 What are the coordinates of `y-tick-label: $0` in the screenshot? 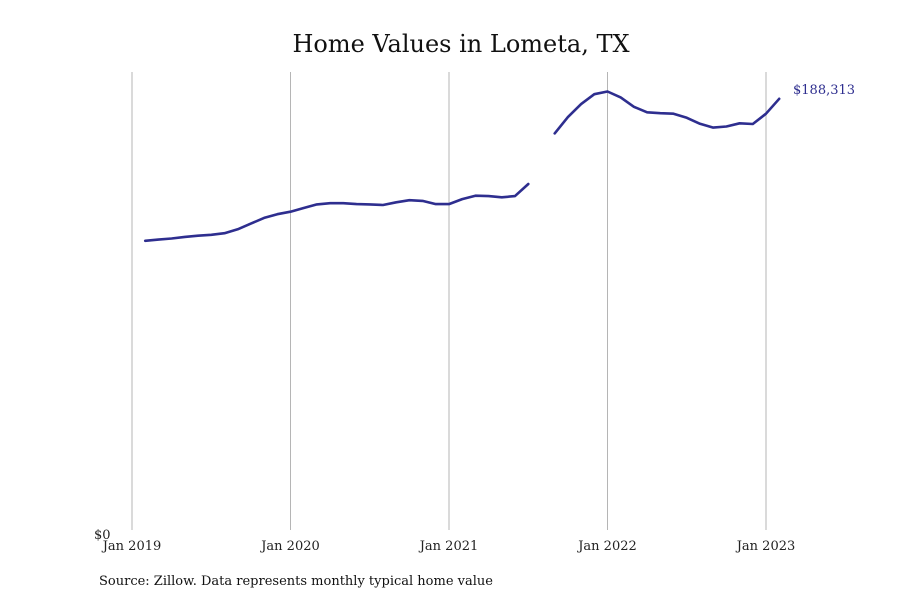 It's located at (102, 535).